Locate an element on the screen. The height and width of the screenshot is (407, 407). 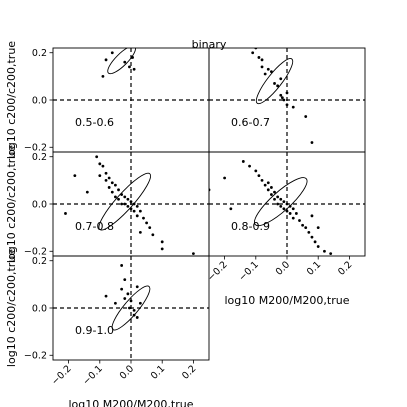
y-tick-label: 0.0 is located at coordinates (39, 100).